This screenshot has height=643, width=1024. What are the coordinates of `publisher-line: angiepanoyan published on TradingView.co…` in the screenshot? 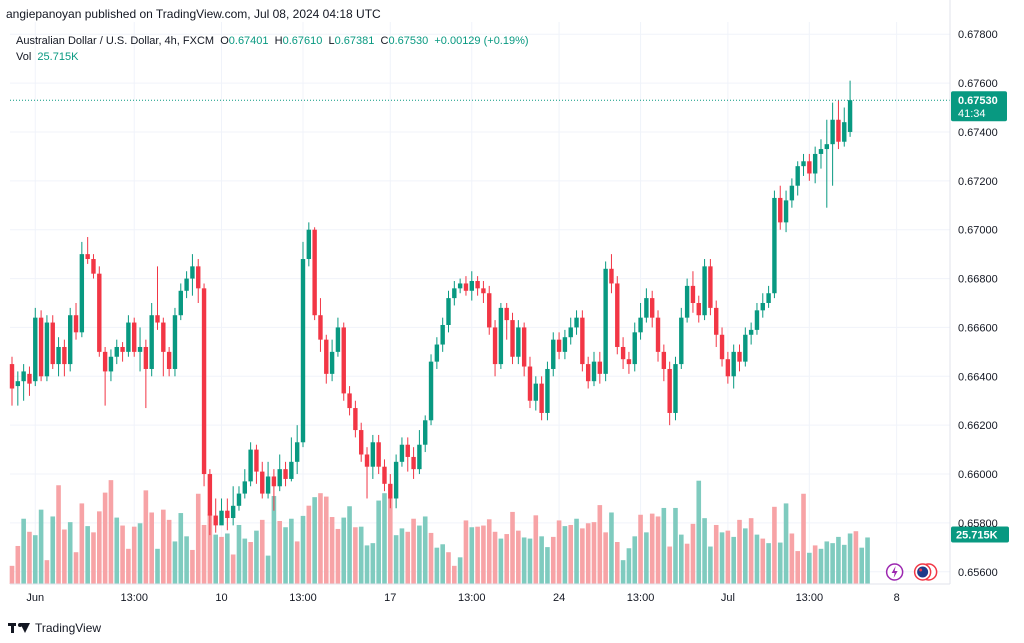 It's located at (193, 14).